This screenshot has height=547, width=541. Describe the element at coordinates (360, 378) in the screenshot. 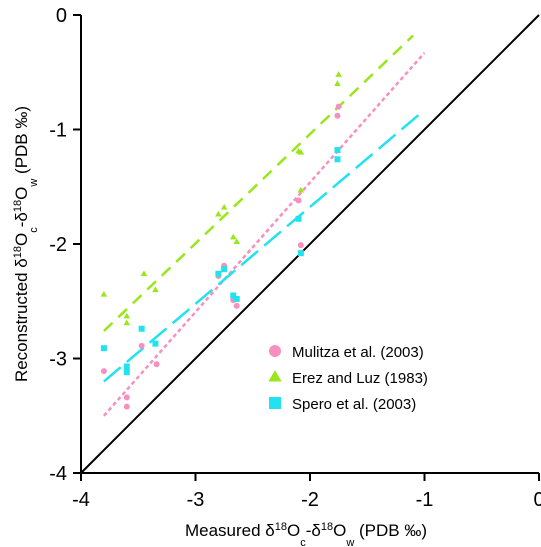

I see `legend-label: Erez and Luz (1983)` at that location.